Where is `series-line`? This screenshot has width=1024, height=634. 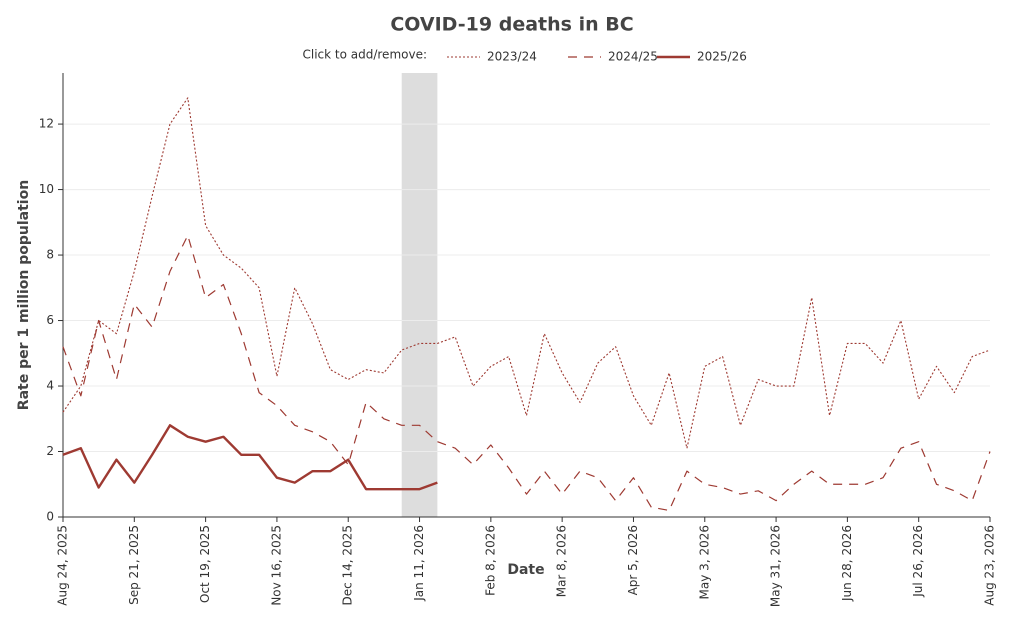 series-line is located at coordinates (250, 457).